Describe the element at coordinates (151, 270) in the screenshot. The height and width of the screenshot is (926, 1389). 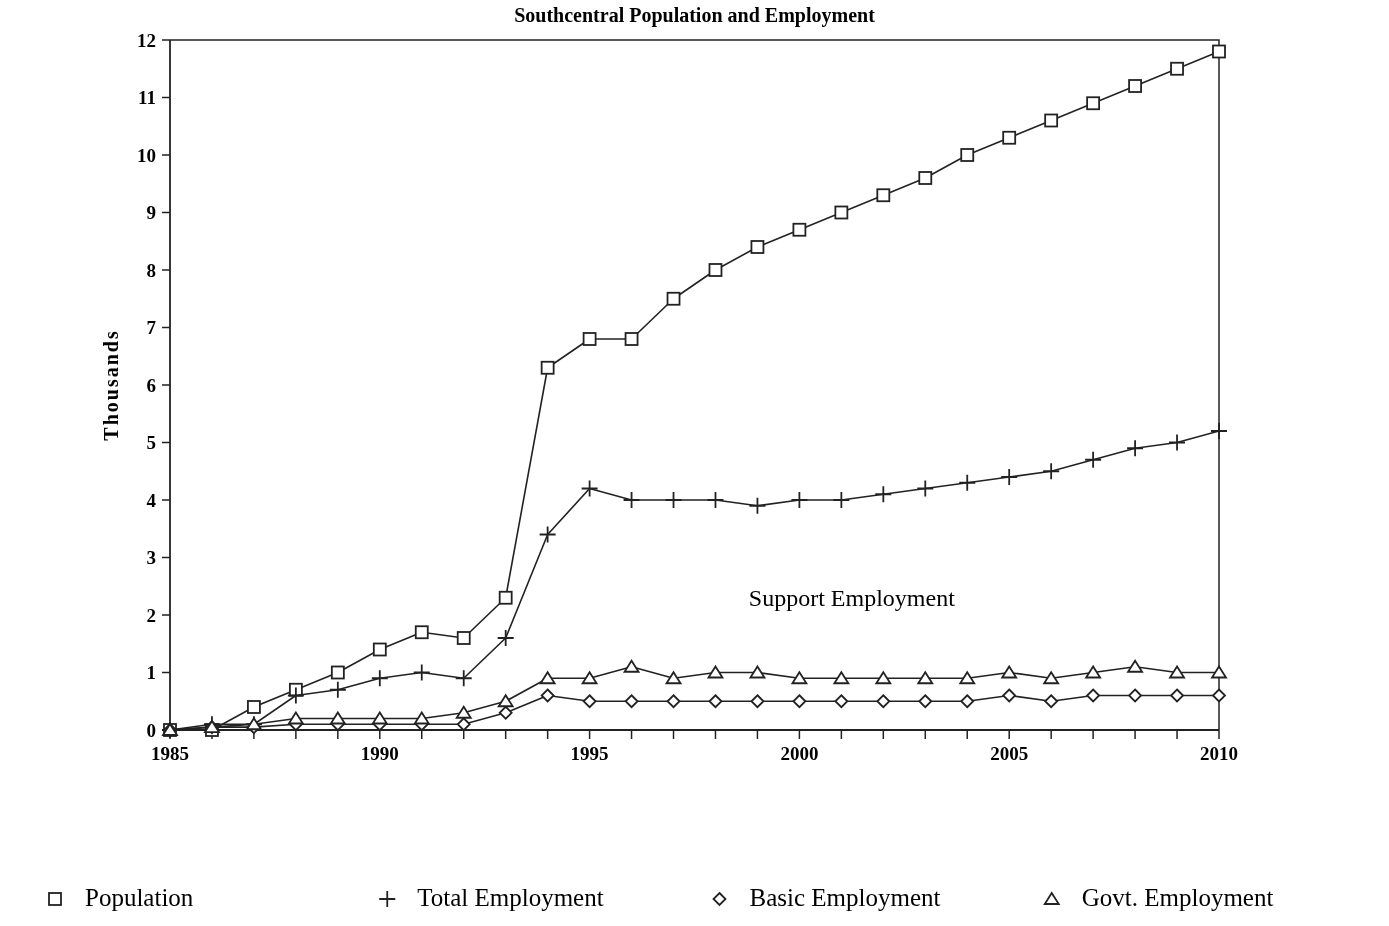
I see `y-tick-label: 8` at that location.